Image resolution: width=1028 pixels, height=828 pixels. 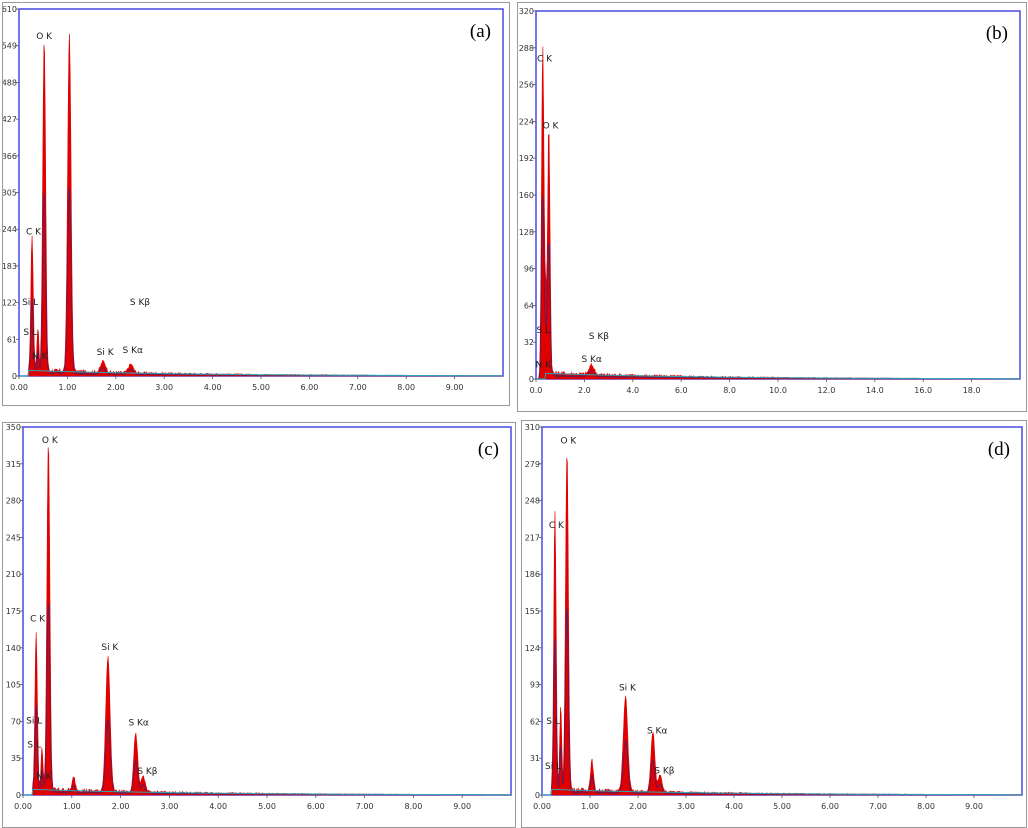 I want to click on y-tick-label: 128, so click(x=526, y=232).